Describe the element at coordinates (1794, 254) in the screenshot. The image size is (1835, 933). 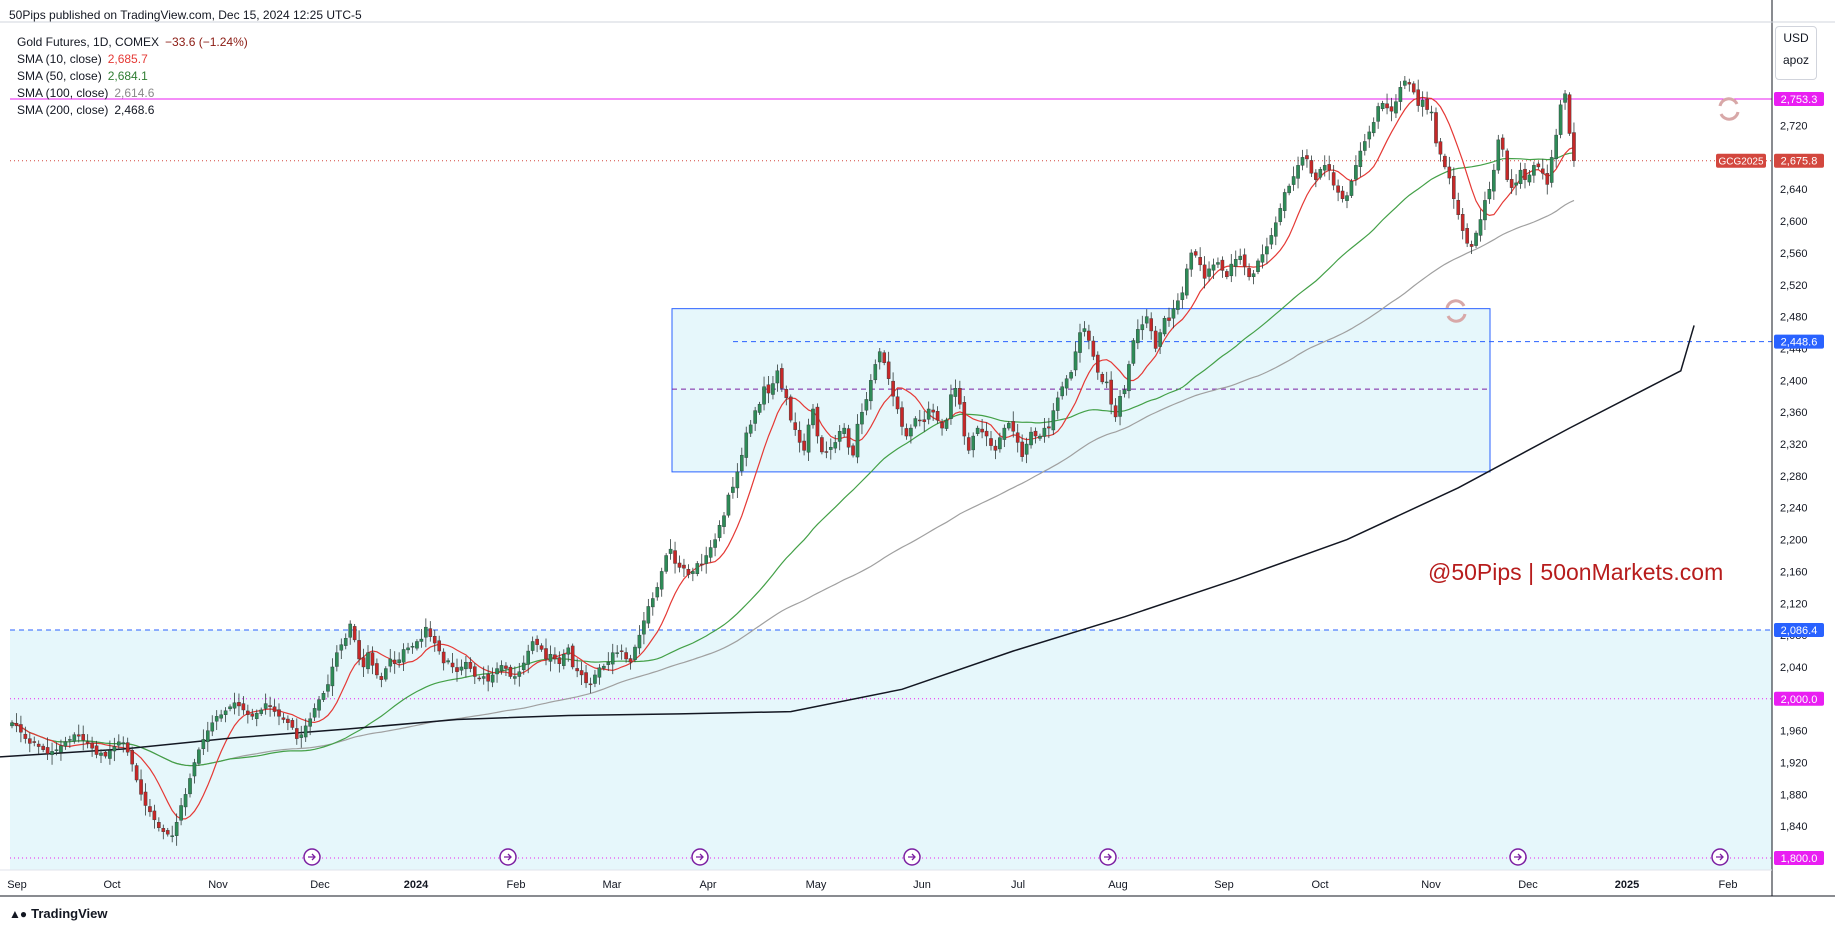
I see `price-tick-label: 2,560` at that location.